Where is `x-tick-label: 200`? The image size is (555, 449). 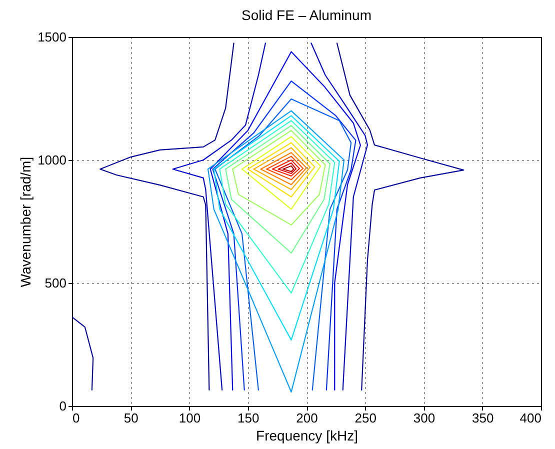
x-tick-label: 200 is located at coordinates (307, 418).